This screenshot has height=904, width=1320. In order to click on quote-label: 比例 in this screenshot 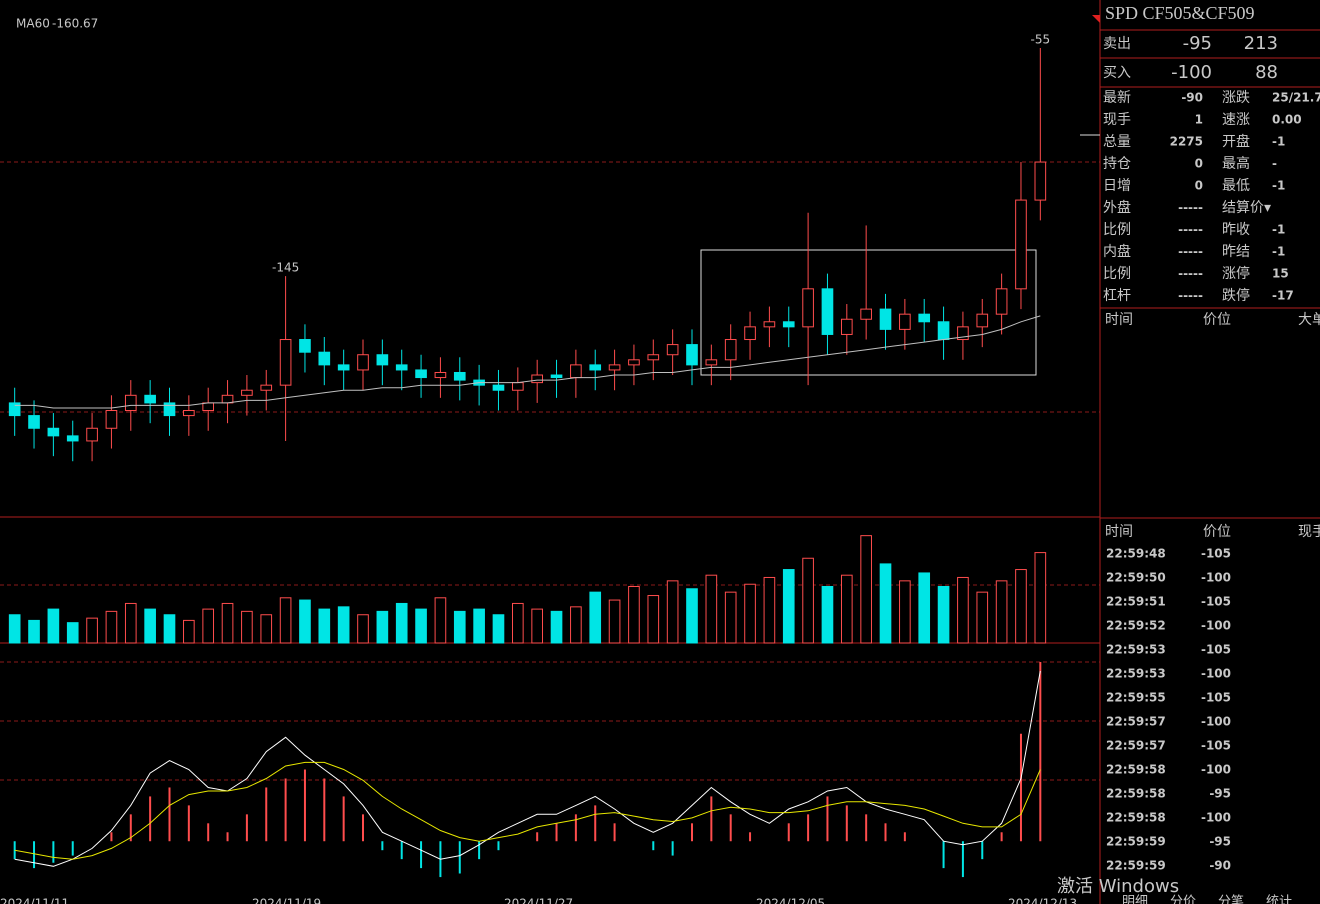, I will do `click(1117, 274)`.